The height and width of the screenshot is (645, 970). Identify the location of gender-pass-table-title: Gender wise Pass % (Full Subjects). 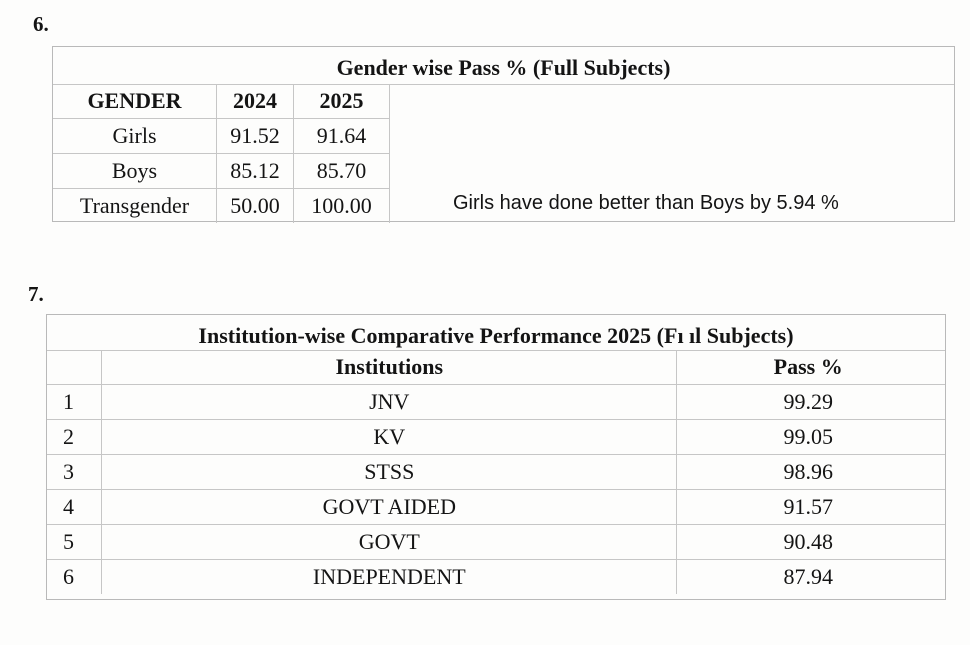
(503, 66).